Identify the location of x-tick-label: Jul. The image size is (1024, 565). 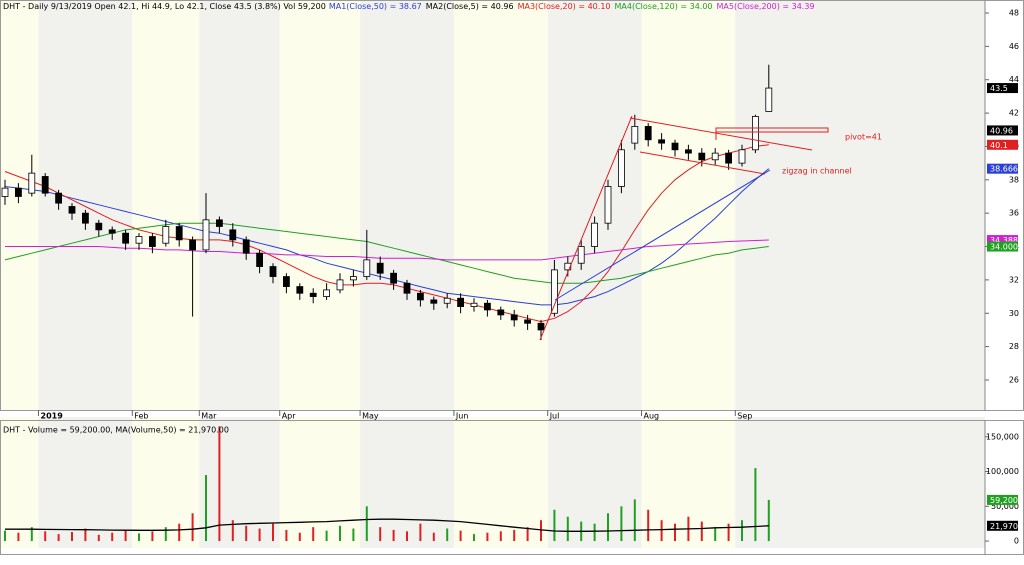
(554, 416).